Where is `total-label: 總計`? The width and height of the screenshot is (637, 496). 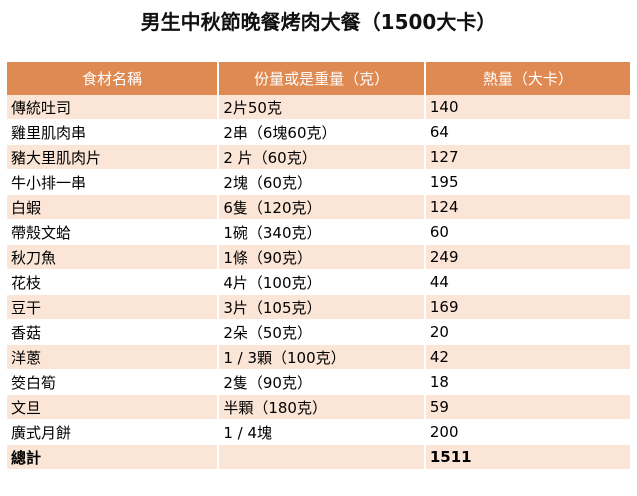
total-label: 總計 is located at coordinates (112, 457).